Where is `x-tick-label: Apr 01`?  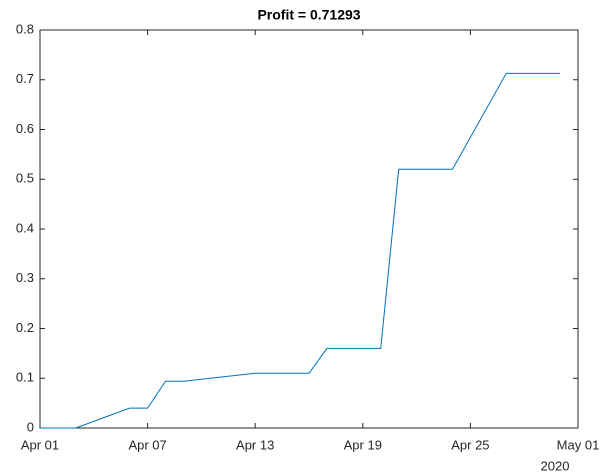
x-tick-label: Apr 01 is located at coordinates (40, 444).